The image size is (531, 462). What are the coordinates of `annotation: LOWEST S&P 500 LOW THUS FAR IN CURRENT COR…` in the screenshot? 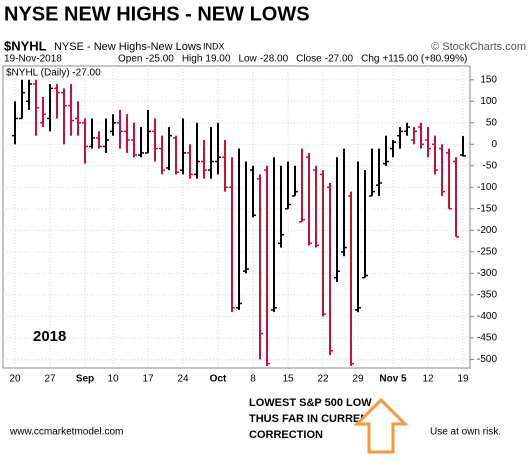 It's located at (312, 419).